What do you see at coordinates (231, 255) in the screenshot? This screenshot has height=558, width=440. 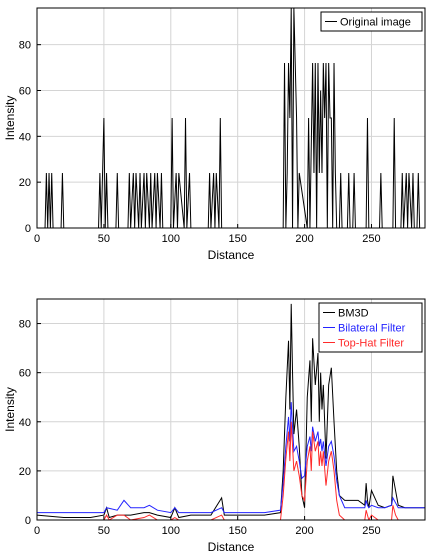 I see `top-x-axis-label: Distance` at bounding box center [231, 255].